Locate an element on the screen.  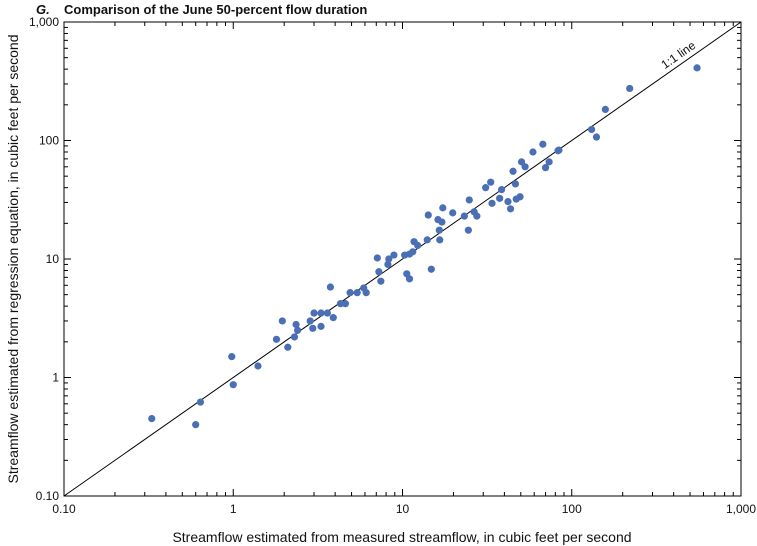
y-tick-label: 1 is located at coordinates (55, 378).